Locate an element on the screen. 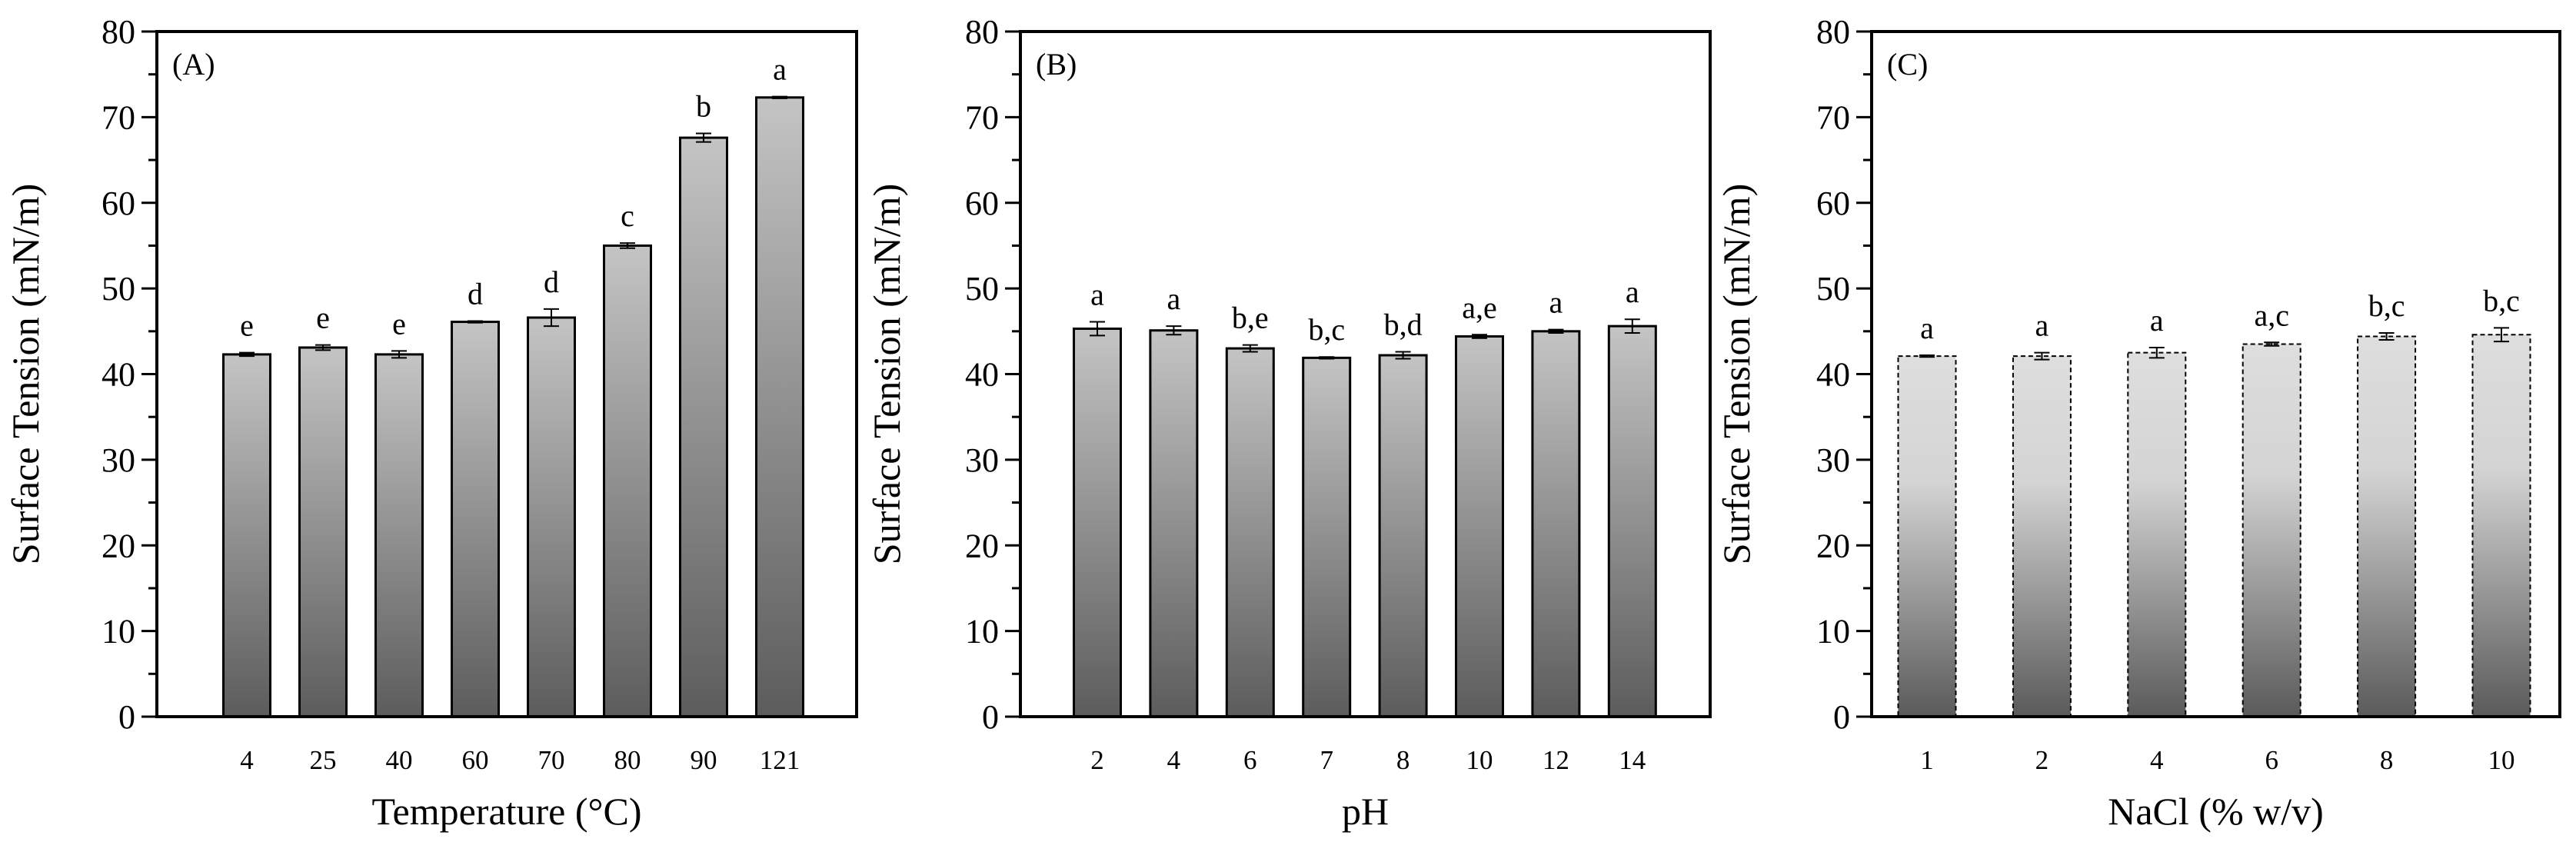  x-tick-label: 40 is located at coordinates (399, 760).